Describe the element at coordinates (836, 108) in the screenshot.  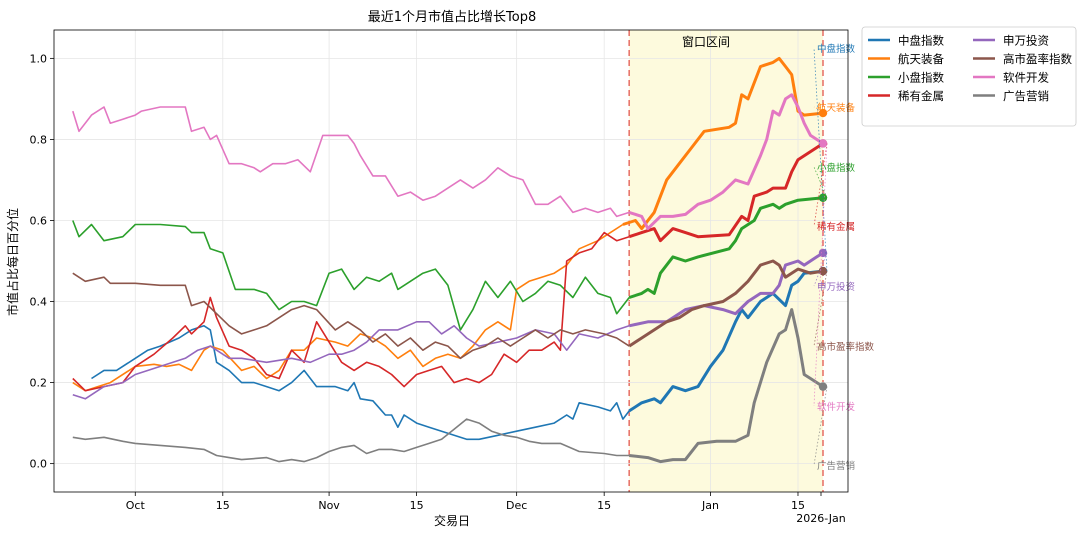
I see `series-end-label: 航天装备` at that location.